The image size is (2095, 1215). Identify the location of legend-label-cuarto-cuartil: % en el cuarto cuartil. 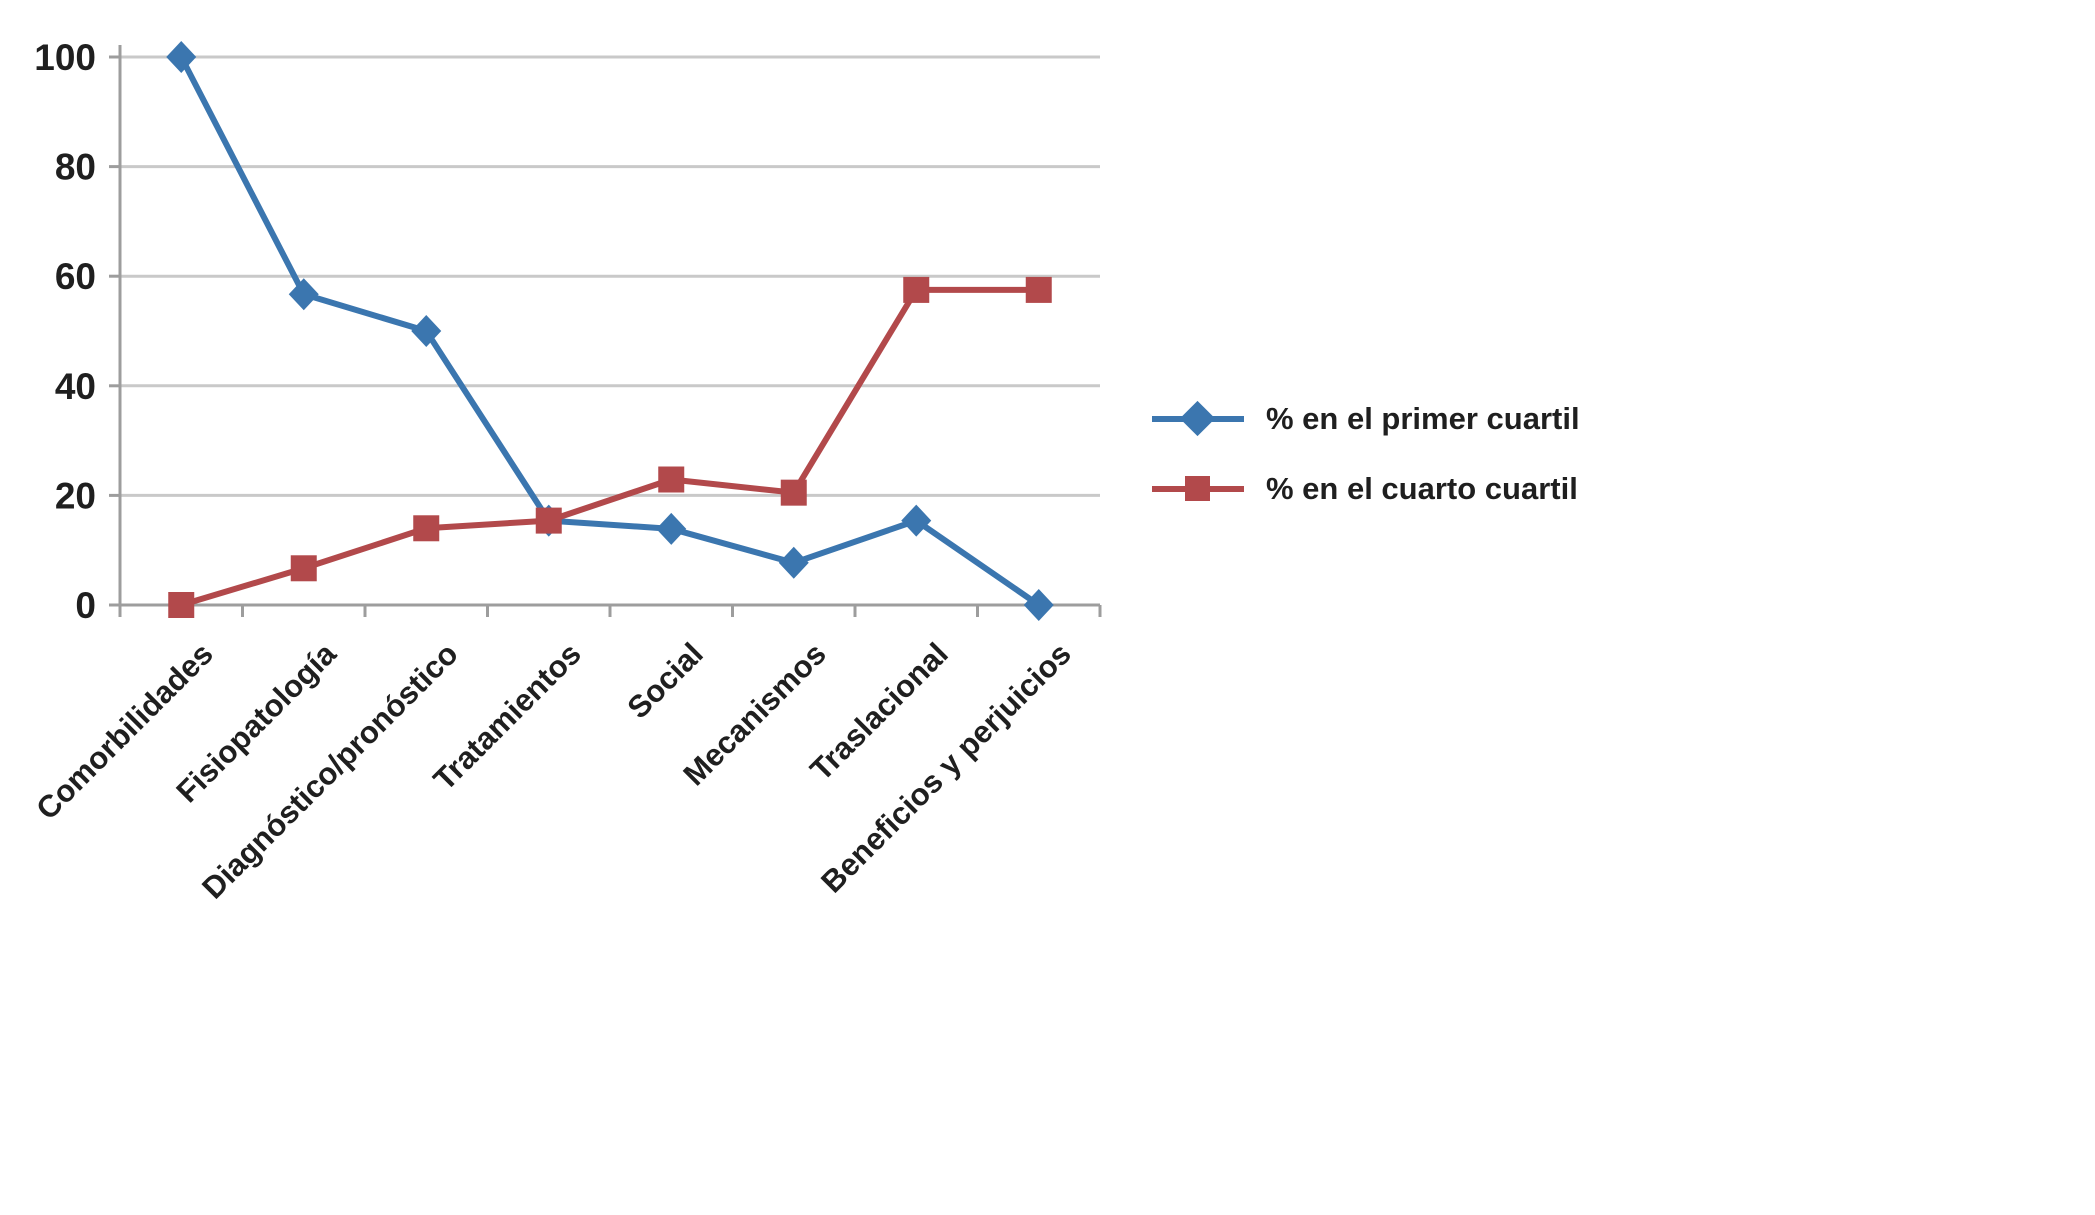
(1422, 488).